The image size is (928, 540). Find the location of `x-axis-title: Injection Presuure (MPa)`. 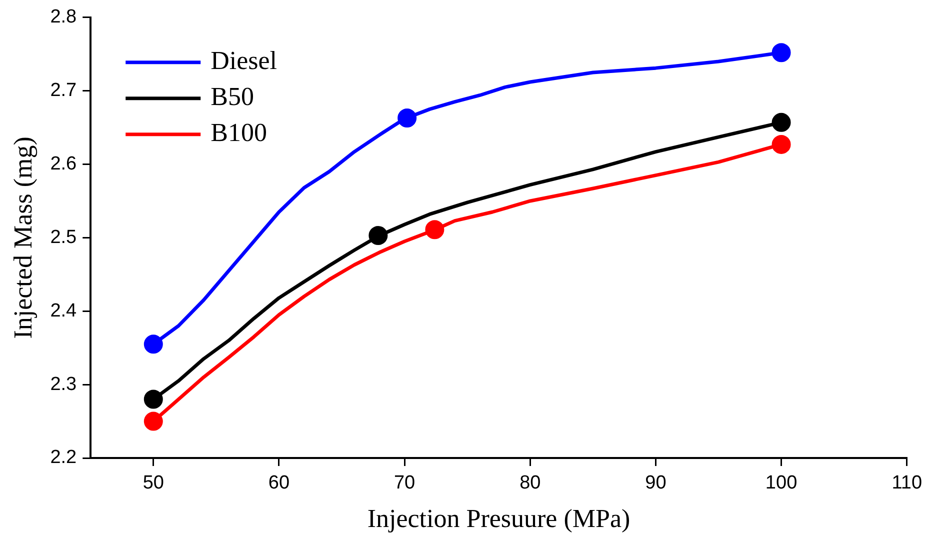

x-axis-title: Injection Presuure (MPa) is located at coordinates (498, 519).